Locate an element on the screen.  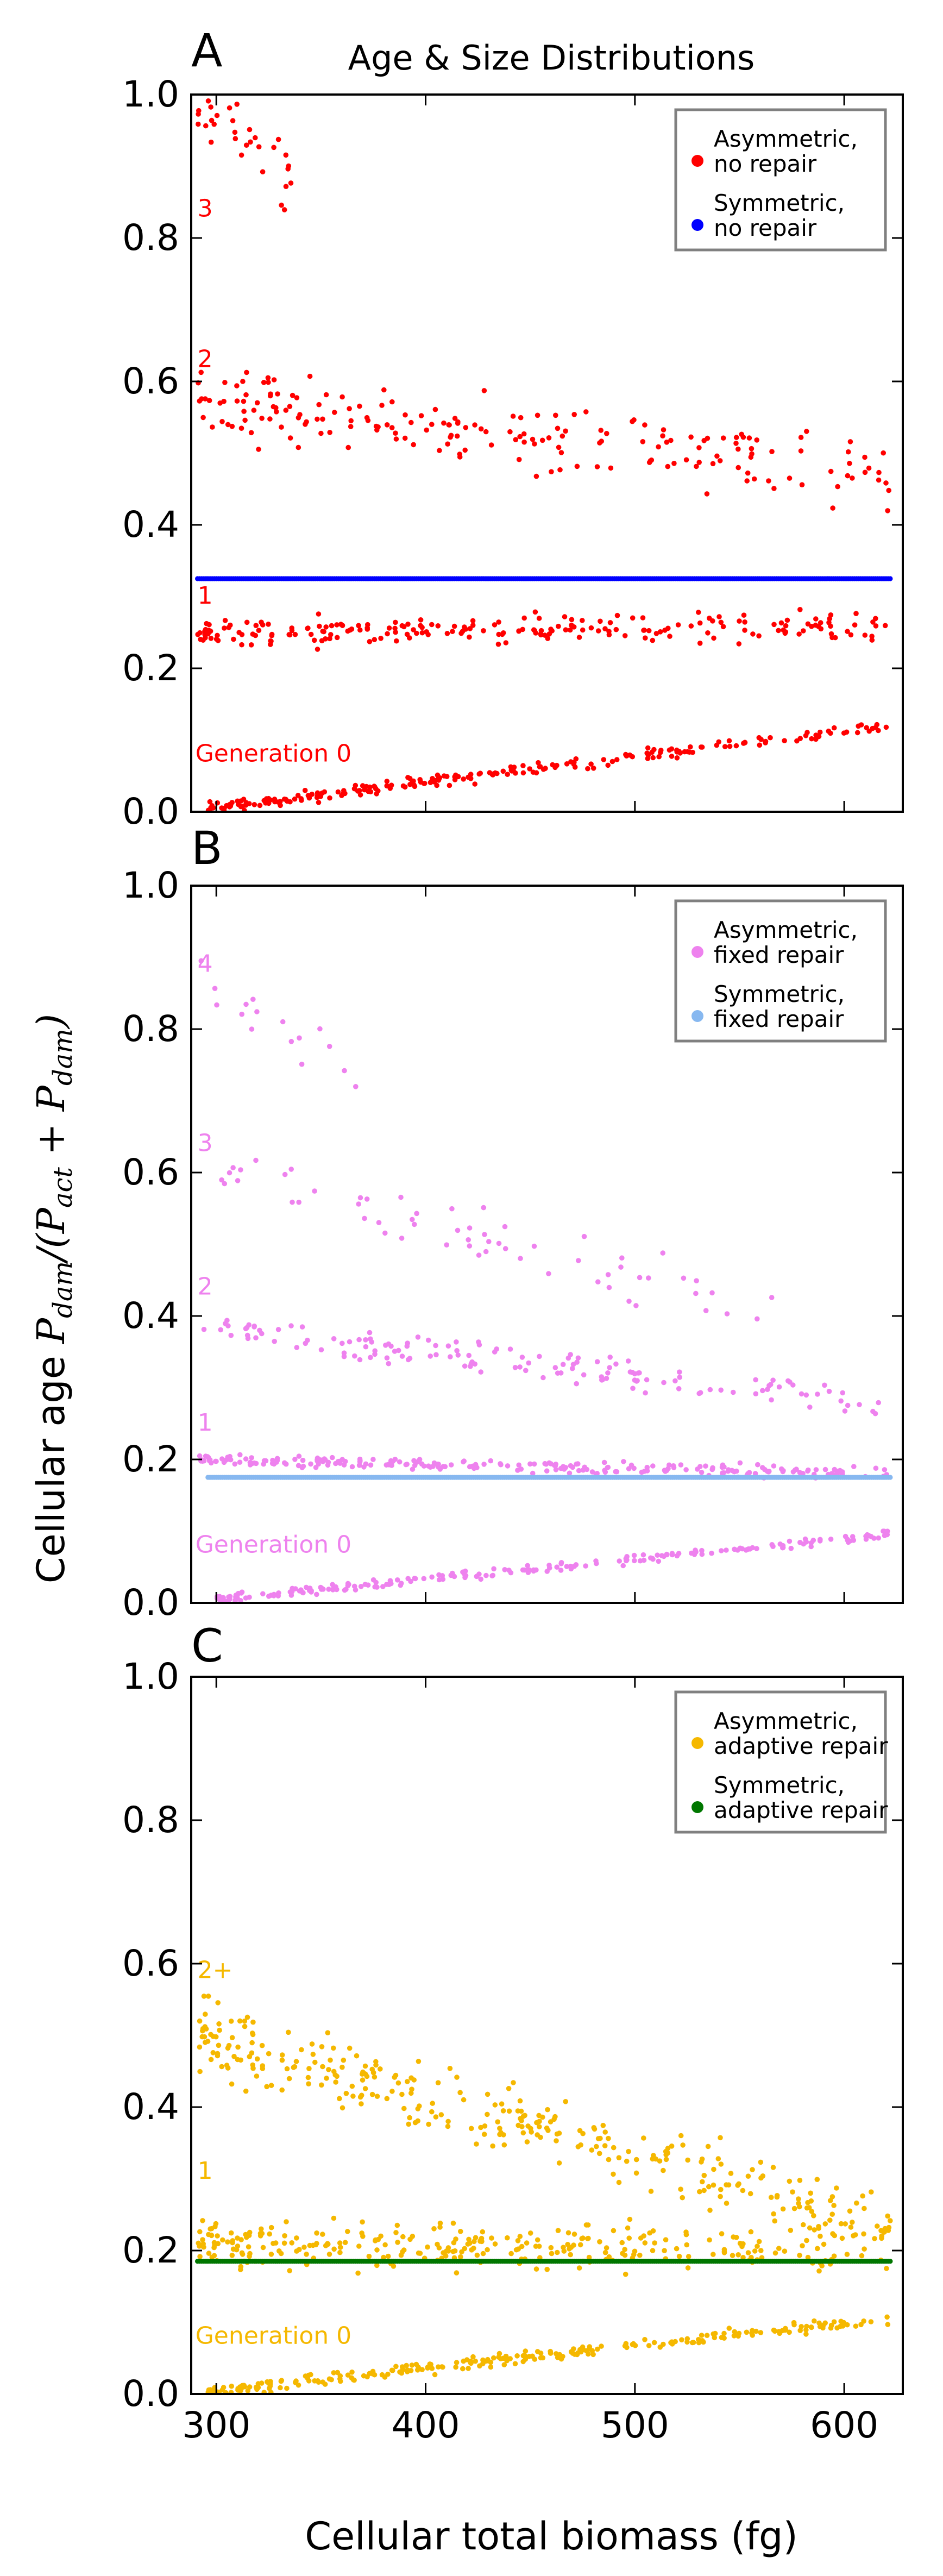
legend-label: fixed repair is located at coordinates (779, 955).